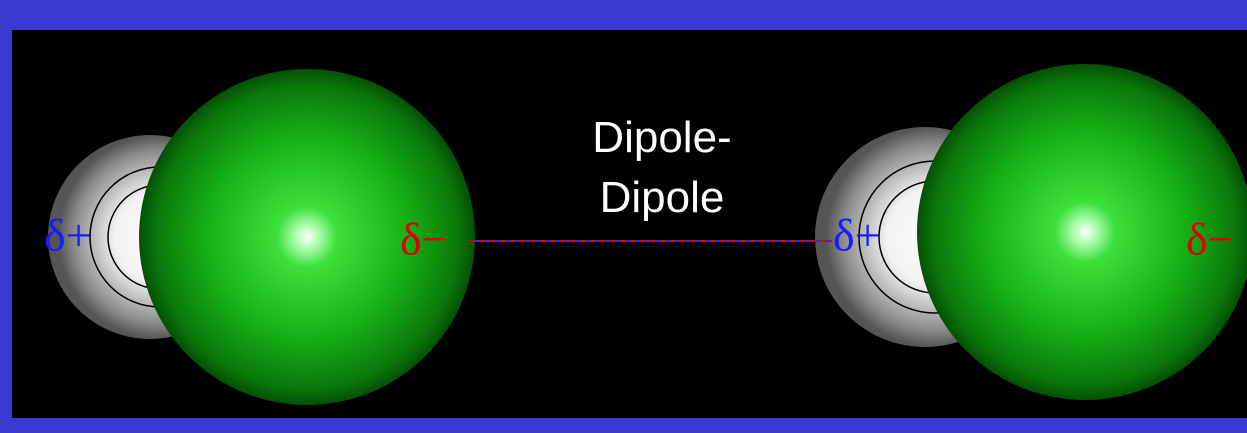  What do you see at coordinates (661, 137) in the screenshot?
I see `caption-line: Dipole-` at bounding box center [661, 137].